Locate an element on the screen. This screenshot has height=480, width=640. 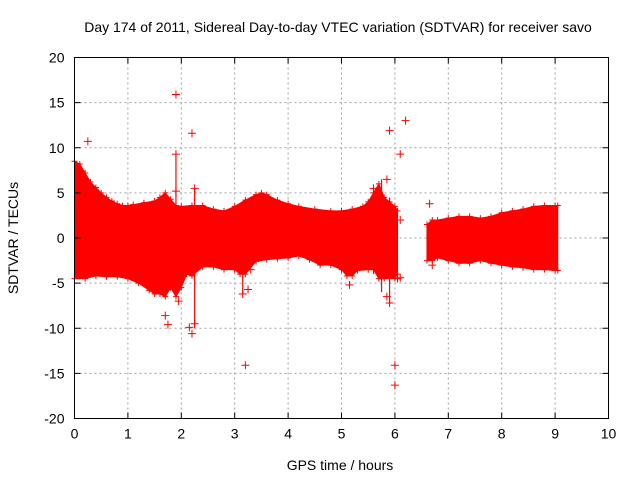
y-tick-label: -15 is located at coordinates (54, 373).